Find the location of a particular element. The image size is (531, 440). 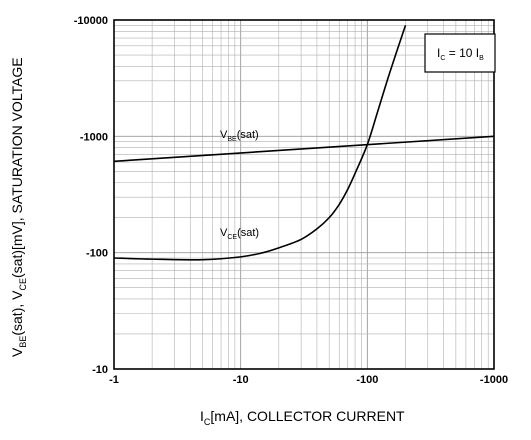

y-tick-label: -10 is located at coordinates (100, 370).